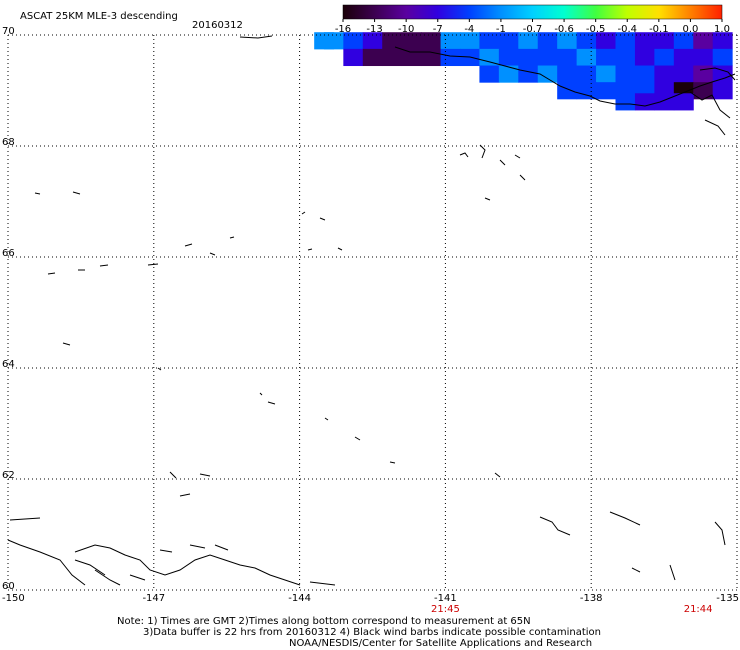 This screenshot has width=740, height=650. What do you see at coordinates (99, 16) in the screenshot?
I see `chart-title: ASCAT 25KM MLE-3 descending` at bounding box center [99, 16].